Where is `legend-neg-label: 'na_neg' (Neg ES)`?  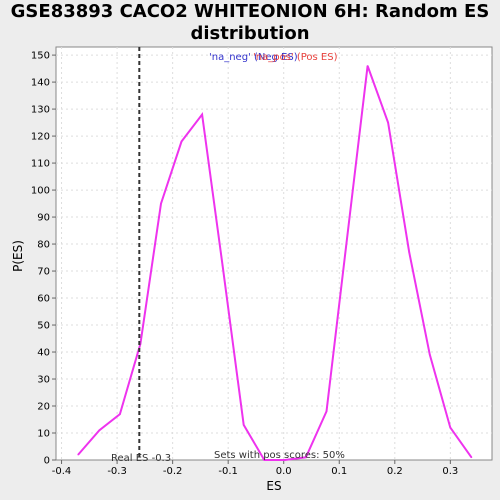 legend-neg-label: 'na_neg' (Neg ES) is located at coordinates (253, 57).